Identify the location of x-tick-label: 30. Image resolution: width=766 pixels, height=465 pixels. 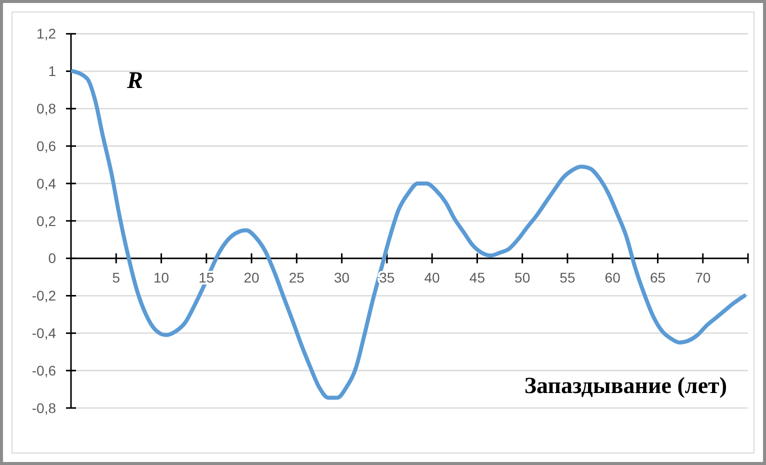
(342, 277).